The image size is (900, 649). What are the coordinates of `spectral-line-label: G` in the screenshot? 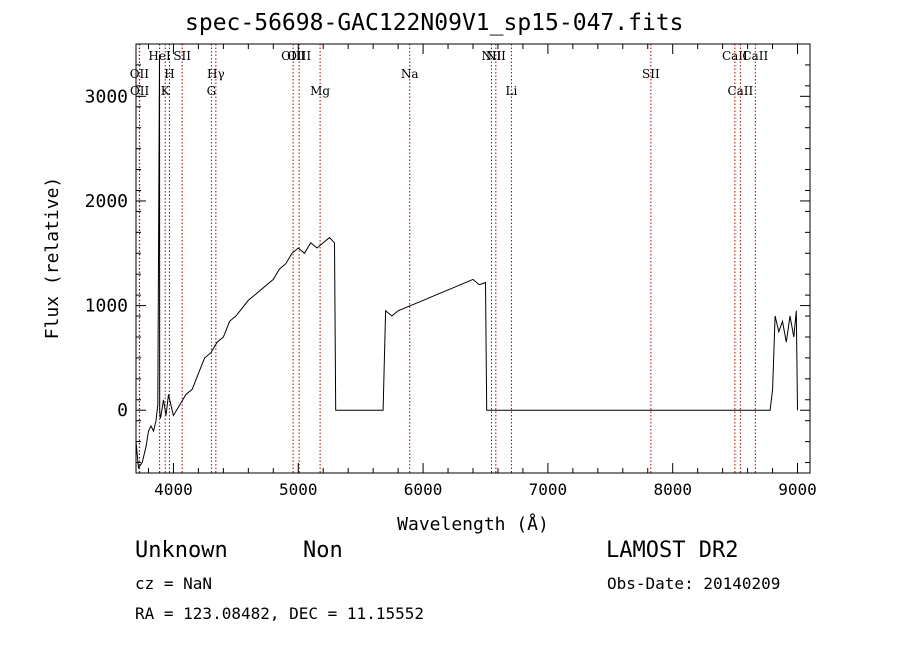 It's located at (212, 91).